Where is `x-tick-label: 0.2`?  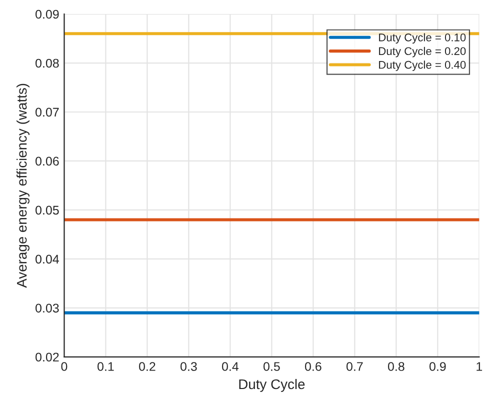
x-tick-label: 0.2 is located at coordinates (147, 366).